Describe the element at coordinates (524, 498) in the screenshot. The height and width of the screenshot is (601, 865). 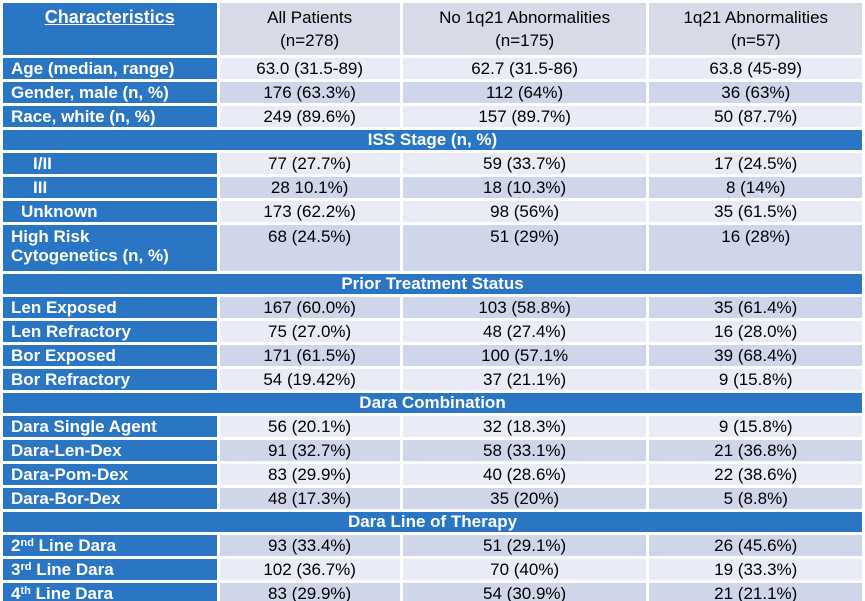
I see `data-cell: 35 (20%)` at that location.